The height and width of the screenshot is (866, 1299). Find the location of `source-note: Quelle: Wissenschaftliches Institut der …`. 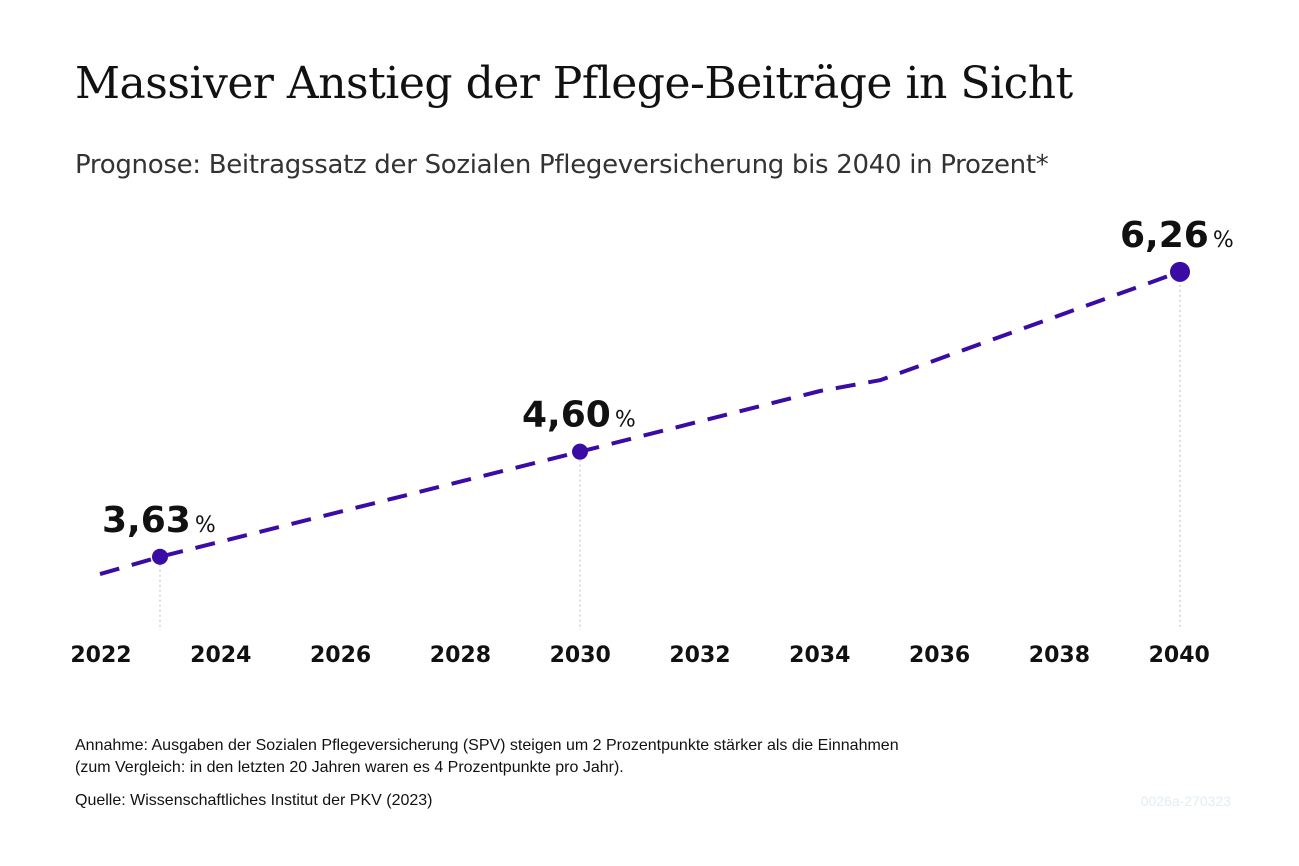

source-note: Quelle: Wissenschaftliches Institut der … is located at coordinates (254, 800).